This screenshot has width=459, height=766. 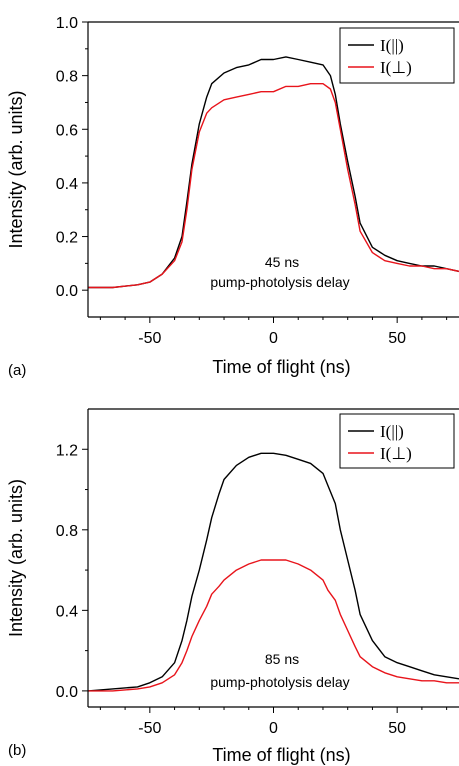 What do you see at coordinates (273, 625) in the screenshot?
I see `series-line-perpendicular` at bounding box center [273, 625].